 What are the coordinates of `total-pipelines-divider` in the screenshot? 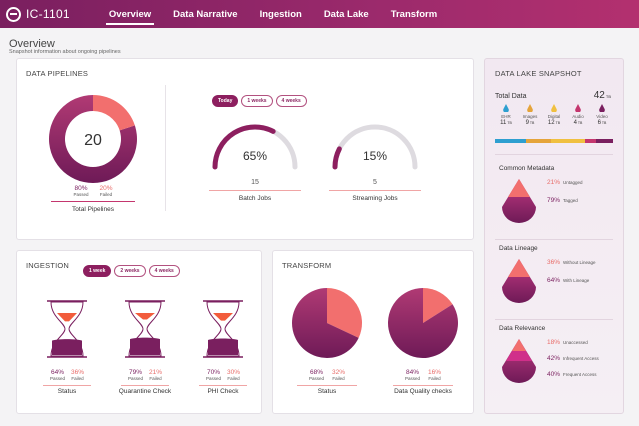 It's located at (93, 201).